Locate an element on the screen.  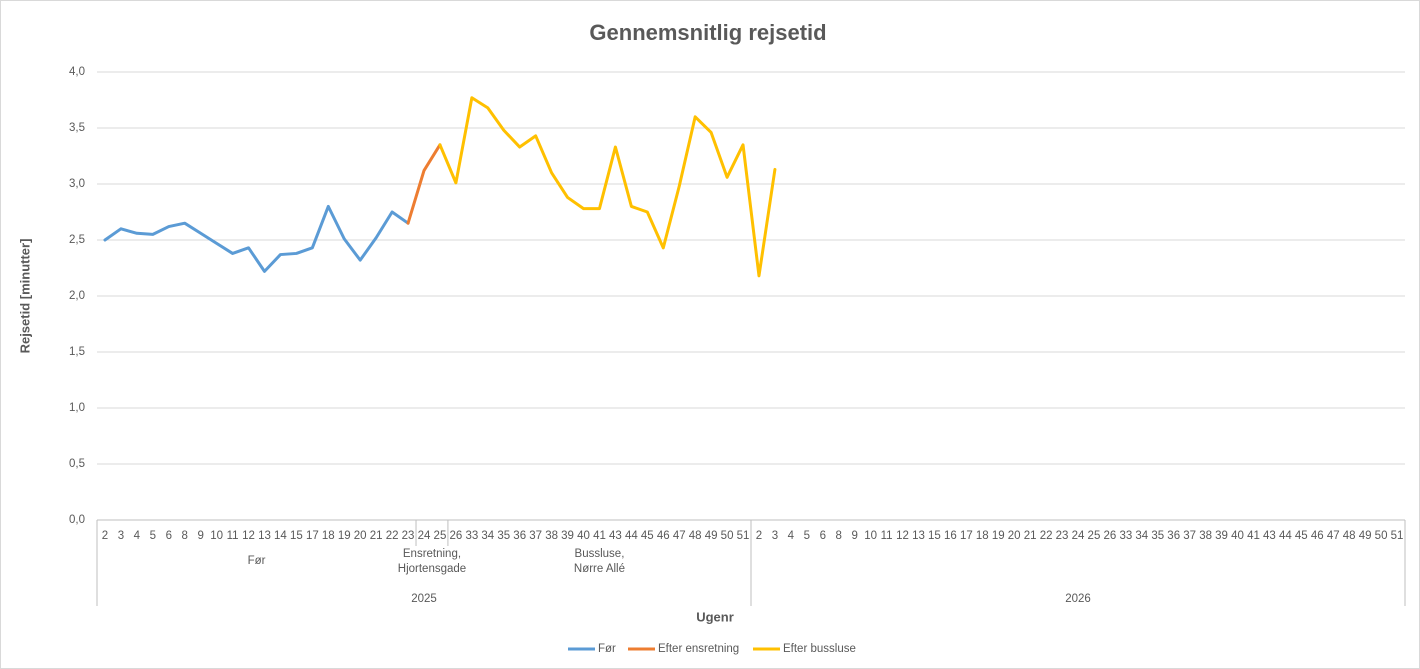
chart-title: Gennemsnitlig rejsetid is located at coordinates (707, 32).